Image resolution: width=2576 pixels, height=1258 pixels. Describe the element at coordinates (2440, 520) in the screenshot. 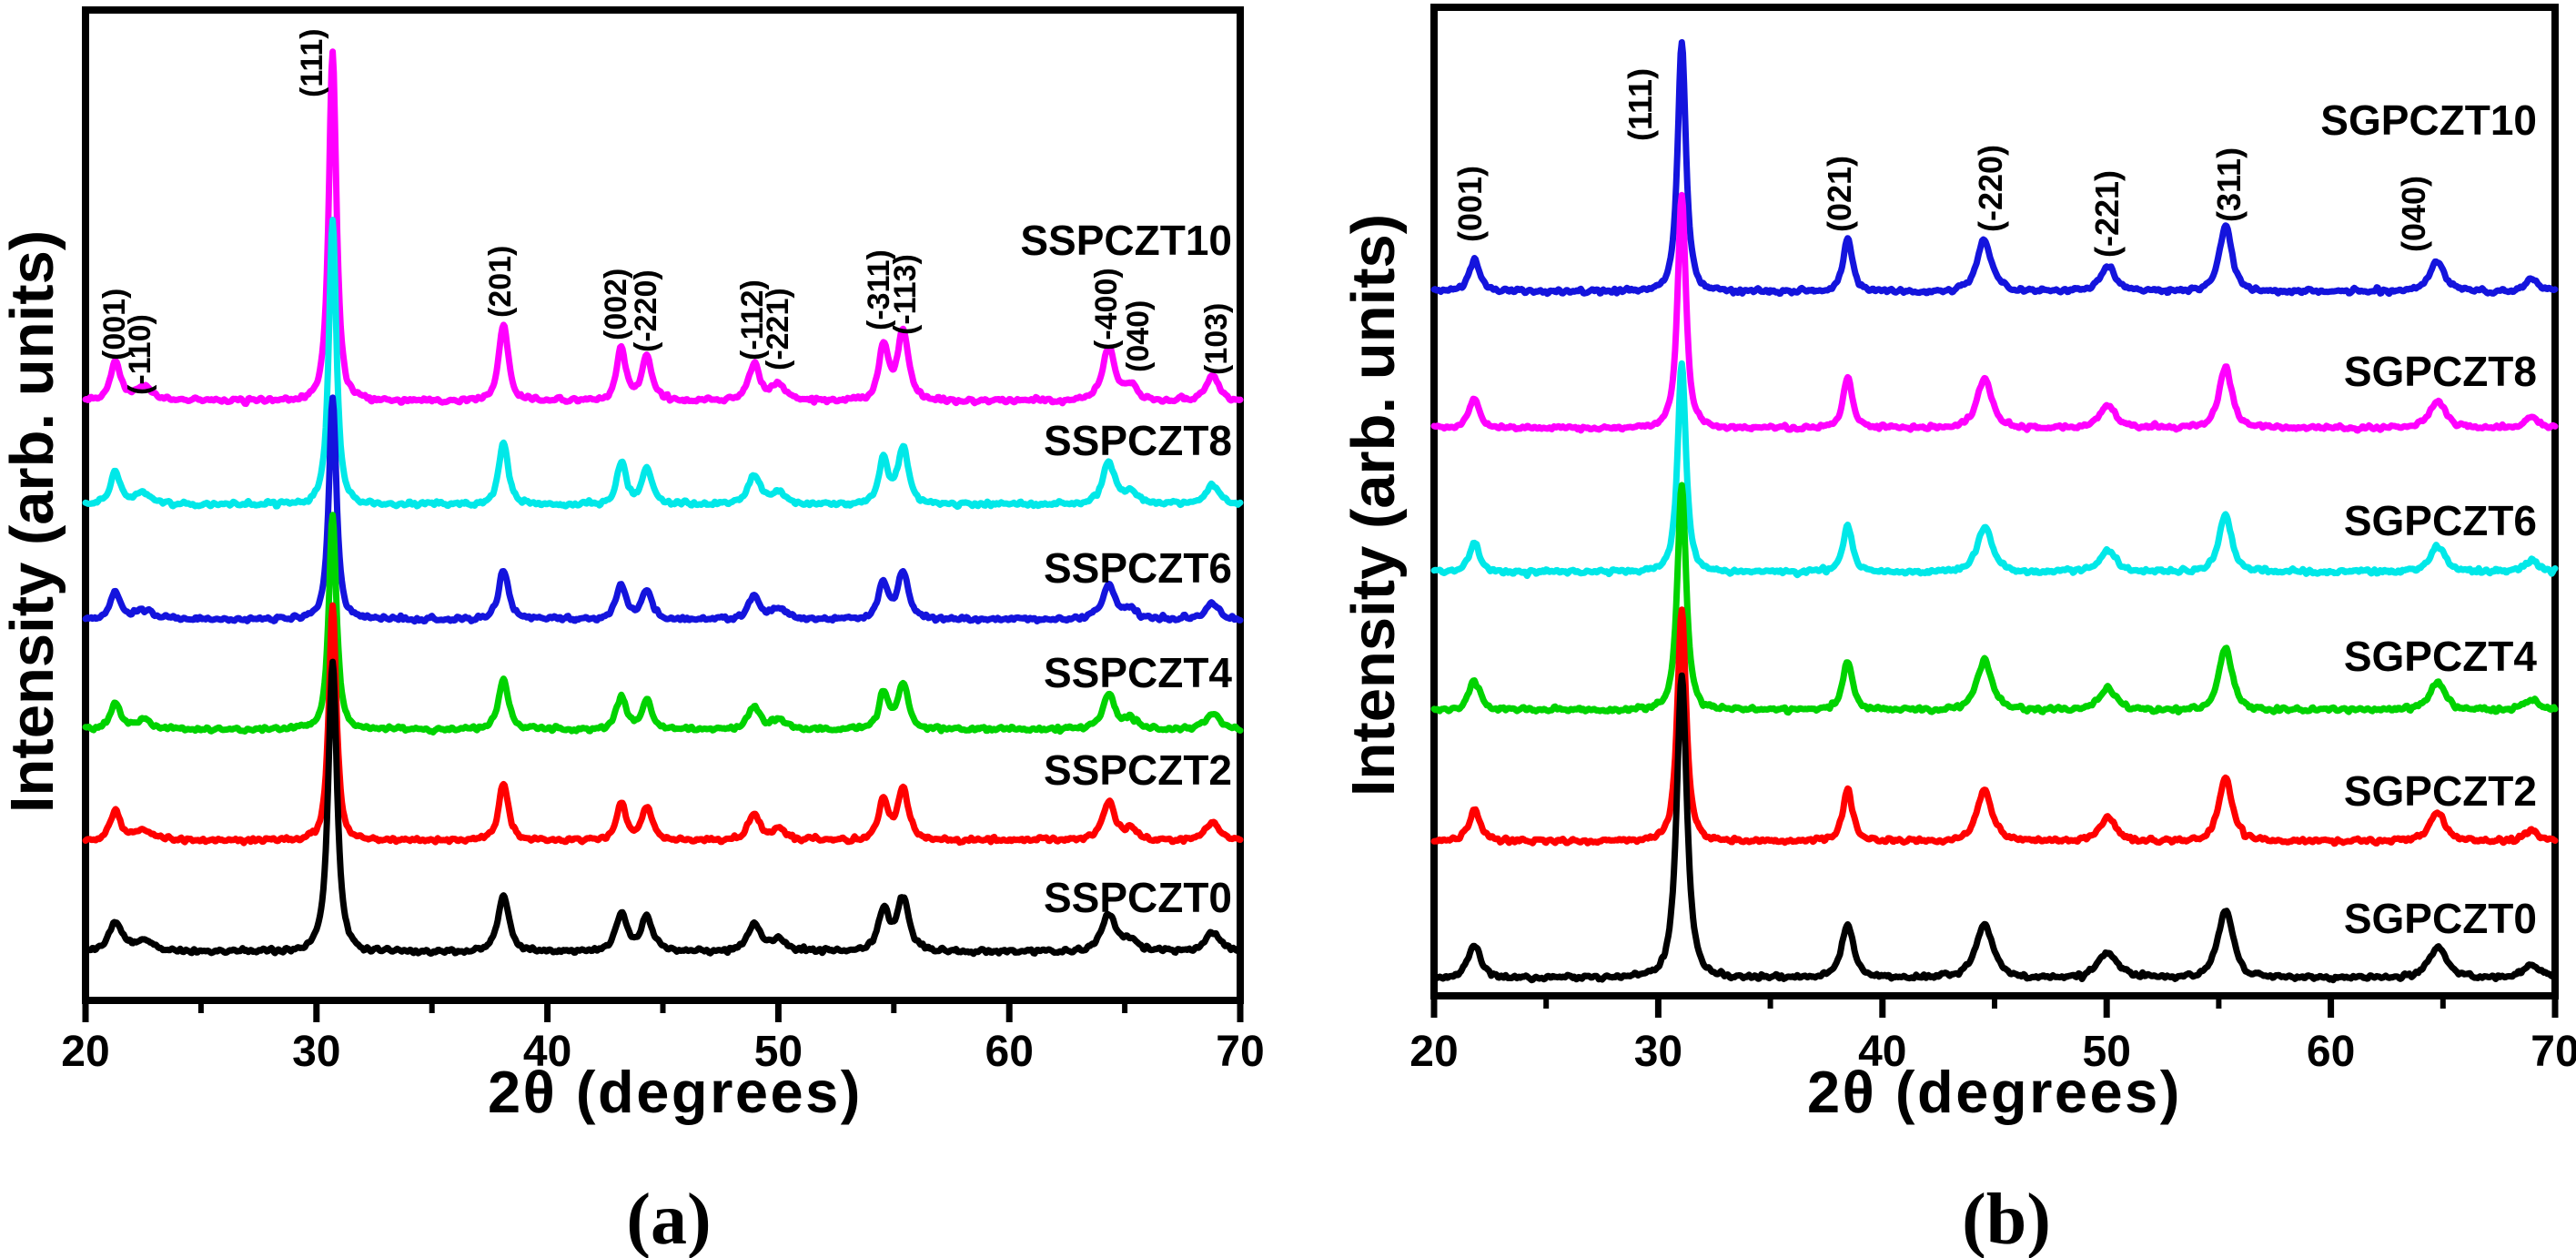

I see `svg-text: SGPCZT6` at that location.